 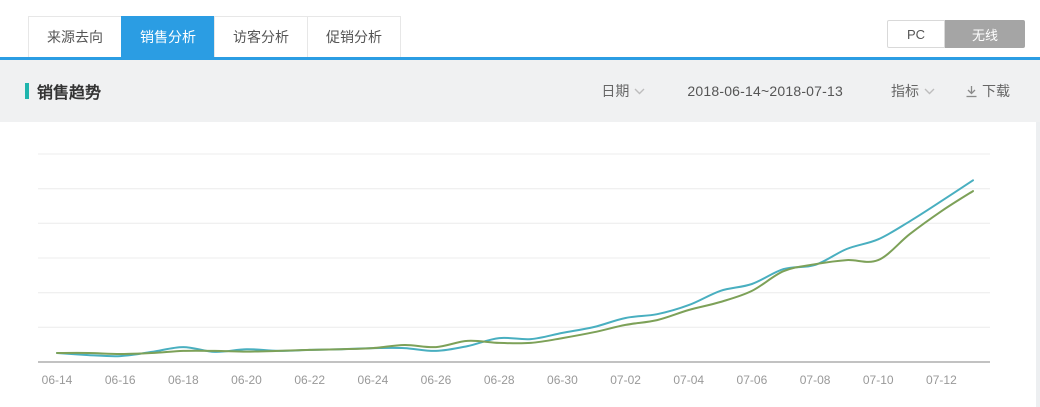 What do you see at coordinates (562, 380) in the screenshot?
I see `svg-text: 06-30` at bounding box center [562, 380].